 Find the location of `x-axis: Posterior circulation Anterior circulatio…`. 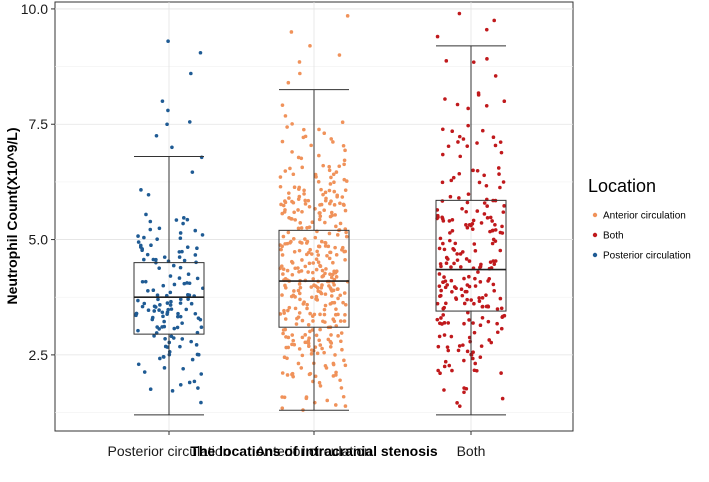

x-axis: Posterior circulation Anterior circulatio… is located at coordinates (296, 445).